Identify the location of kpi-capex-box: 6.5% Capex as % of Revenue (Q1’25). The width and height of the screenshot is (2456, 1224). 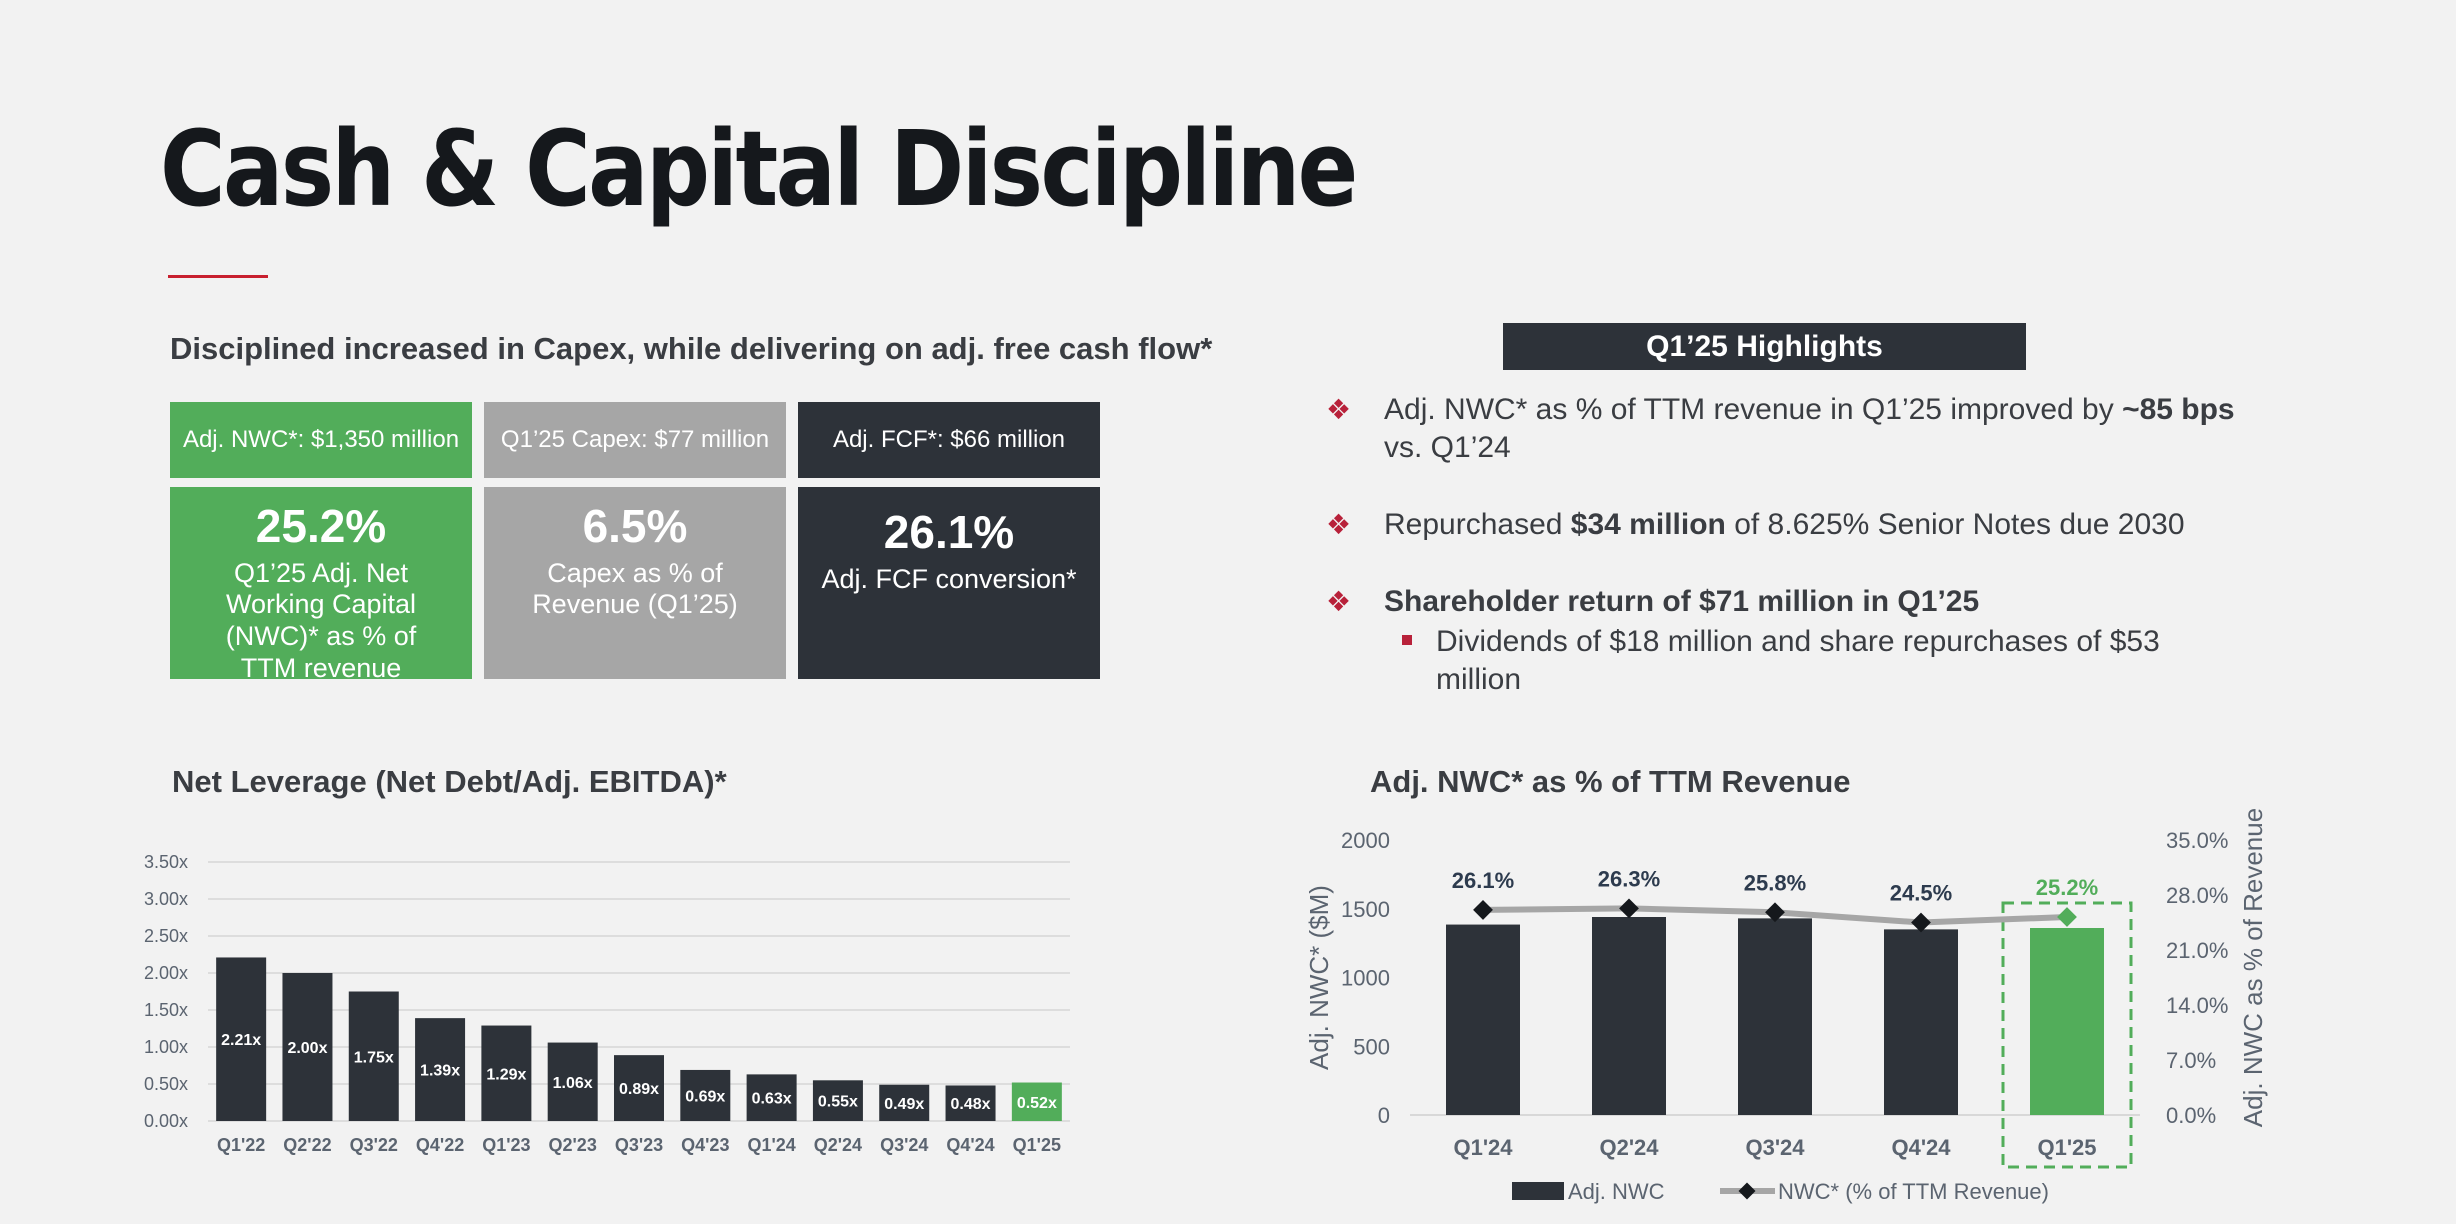
(635, 583).